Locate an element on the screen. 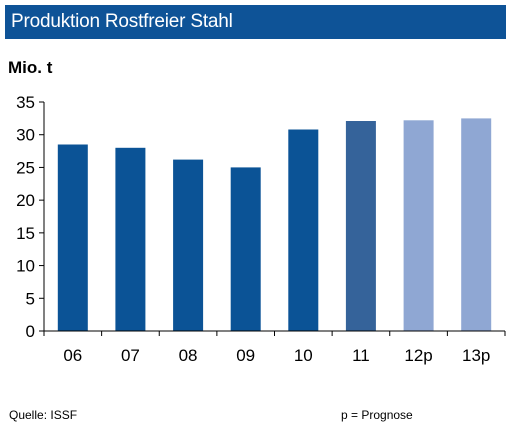 The height and width of the screenshot is (436, 520). x-tick-label-09: 09 is located at coordinates (245, 355).